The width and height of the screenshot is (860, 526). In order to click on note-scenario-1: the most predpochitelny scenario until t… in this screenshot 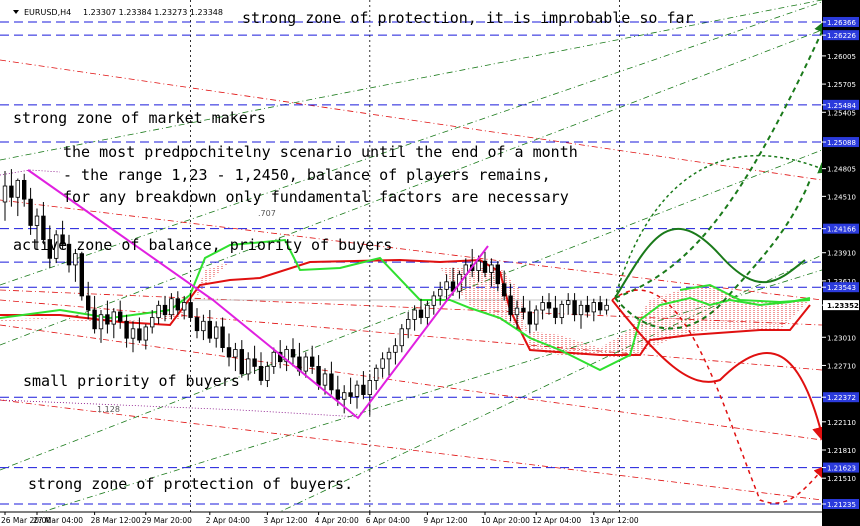, I will do `click(320, 152)`.